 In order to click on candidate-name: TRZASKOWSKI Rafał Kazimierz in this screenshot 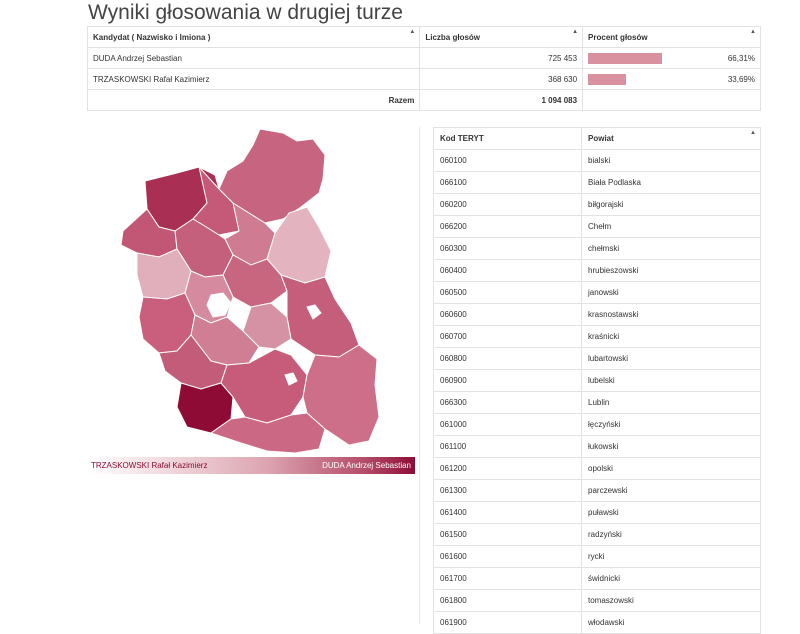, I will do `click(253, 79)`.